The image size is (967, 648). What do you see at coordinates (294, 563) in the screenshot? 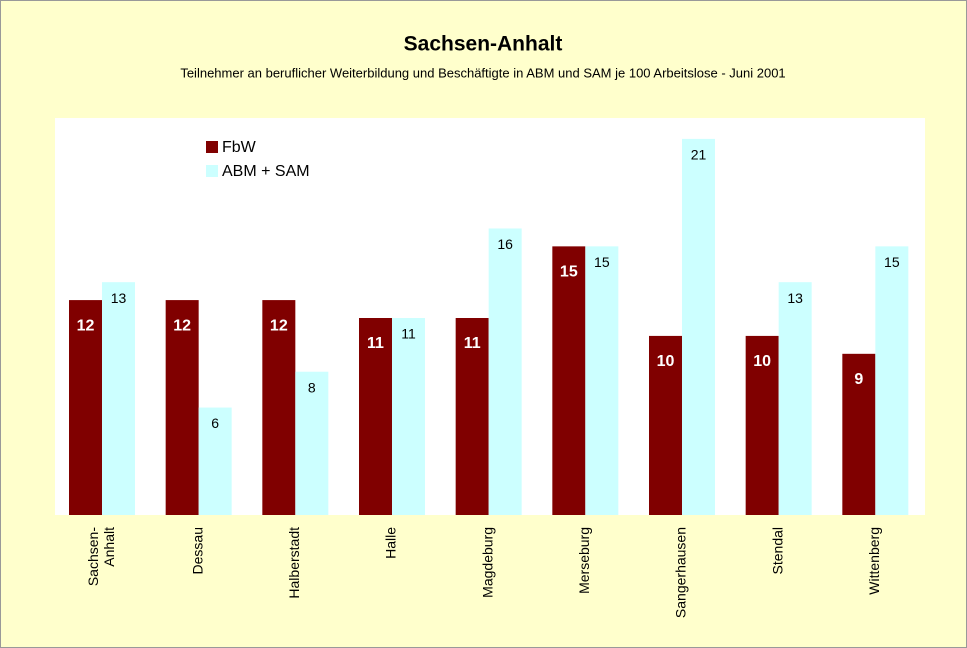
I see `x-tick-label: Halberstadt` at bounding box center [294, 563].